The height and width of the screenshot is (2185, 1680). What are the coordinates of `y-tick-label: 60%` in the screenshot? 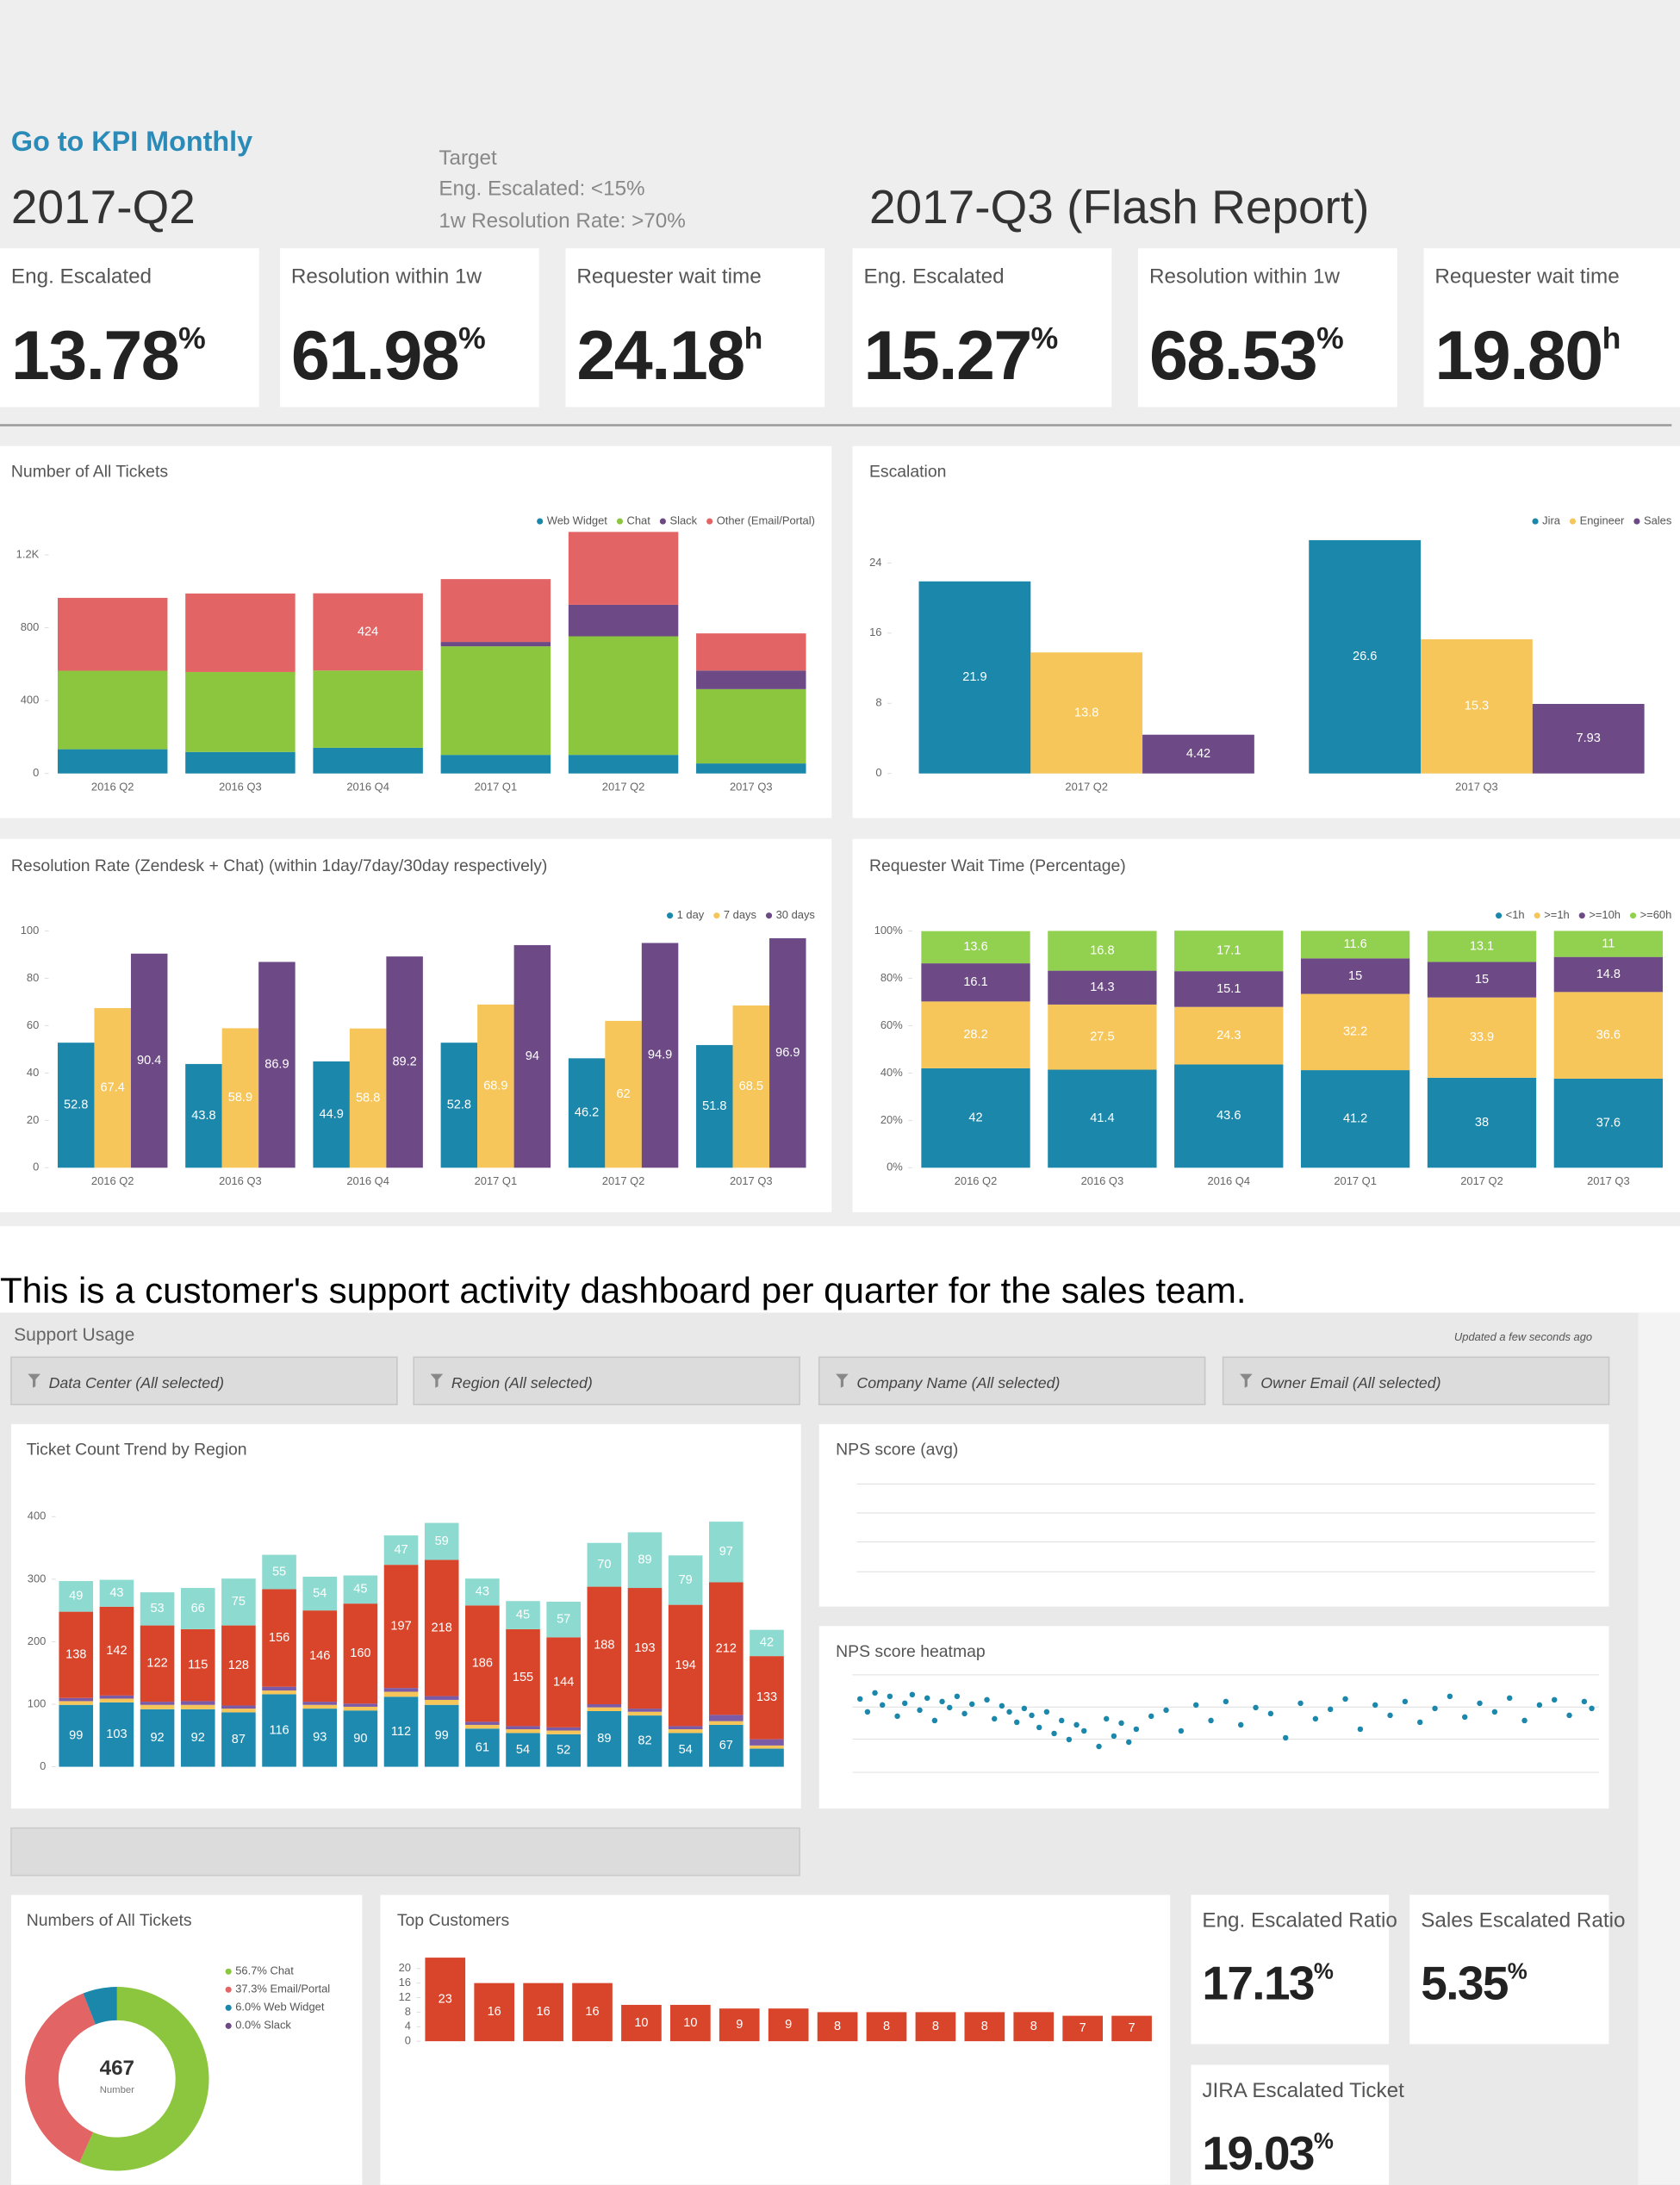 It's located at (892, 1024).